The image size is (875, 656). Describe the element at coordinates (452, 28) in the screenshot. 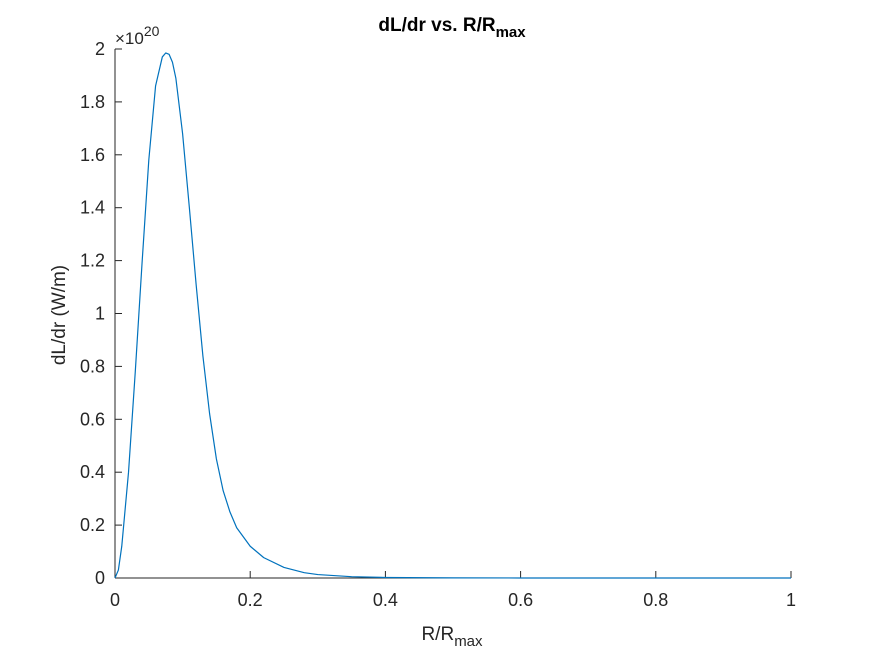

I see `chart-title: dL/dr vs. R/Rmax` at that location.